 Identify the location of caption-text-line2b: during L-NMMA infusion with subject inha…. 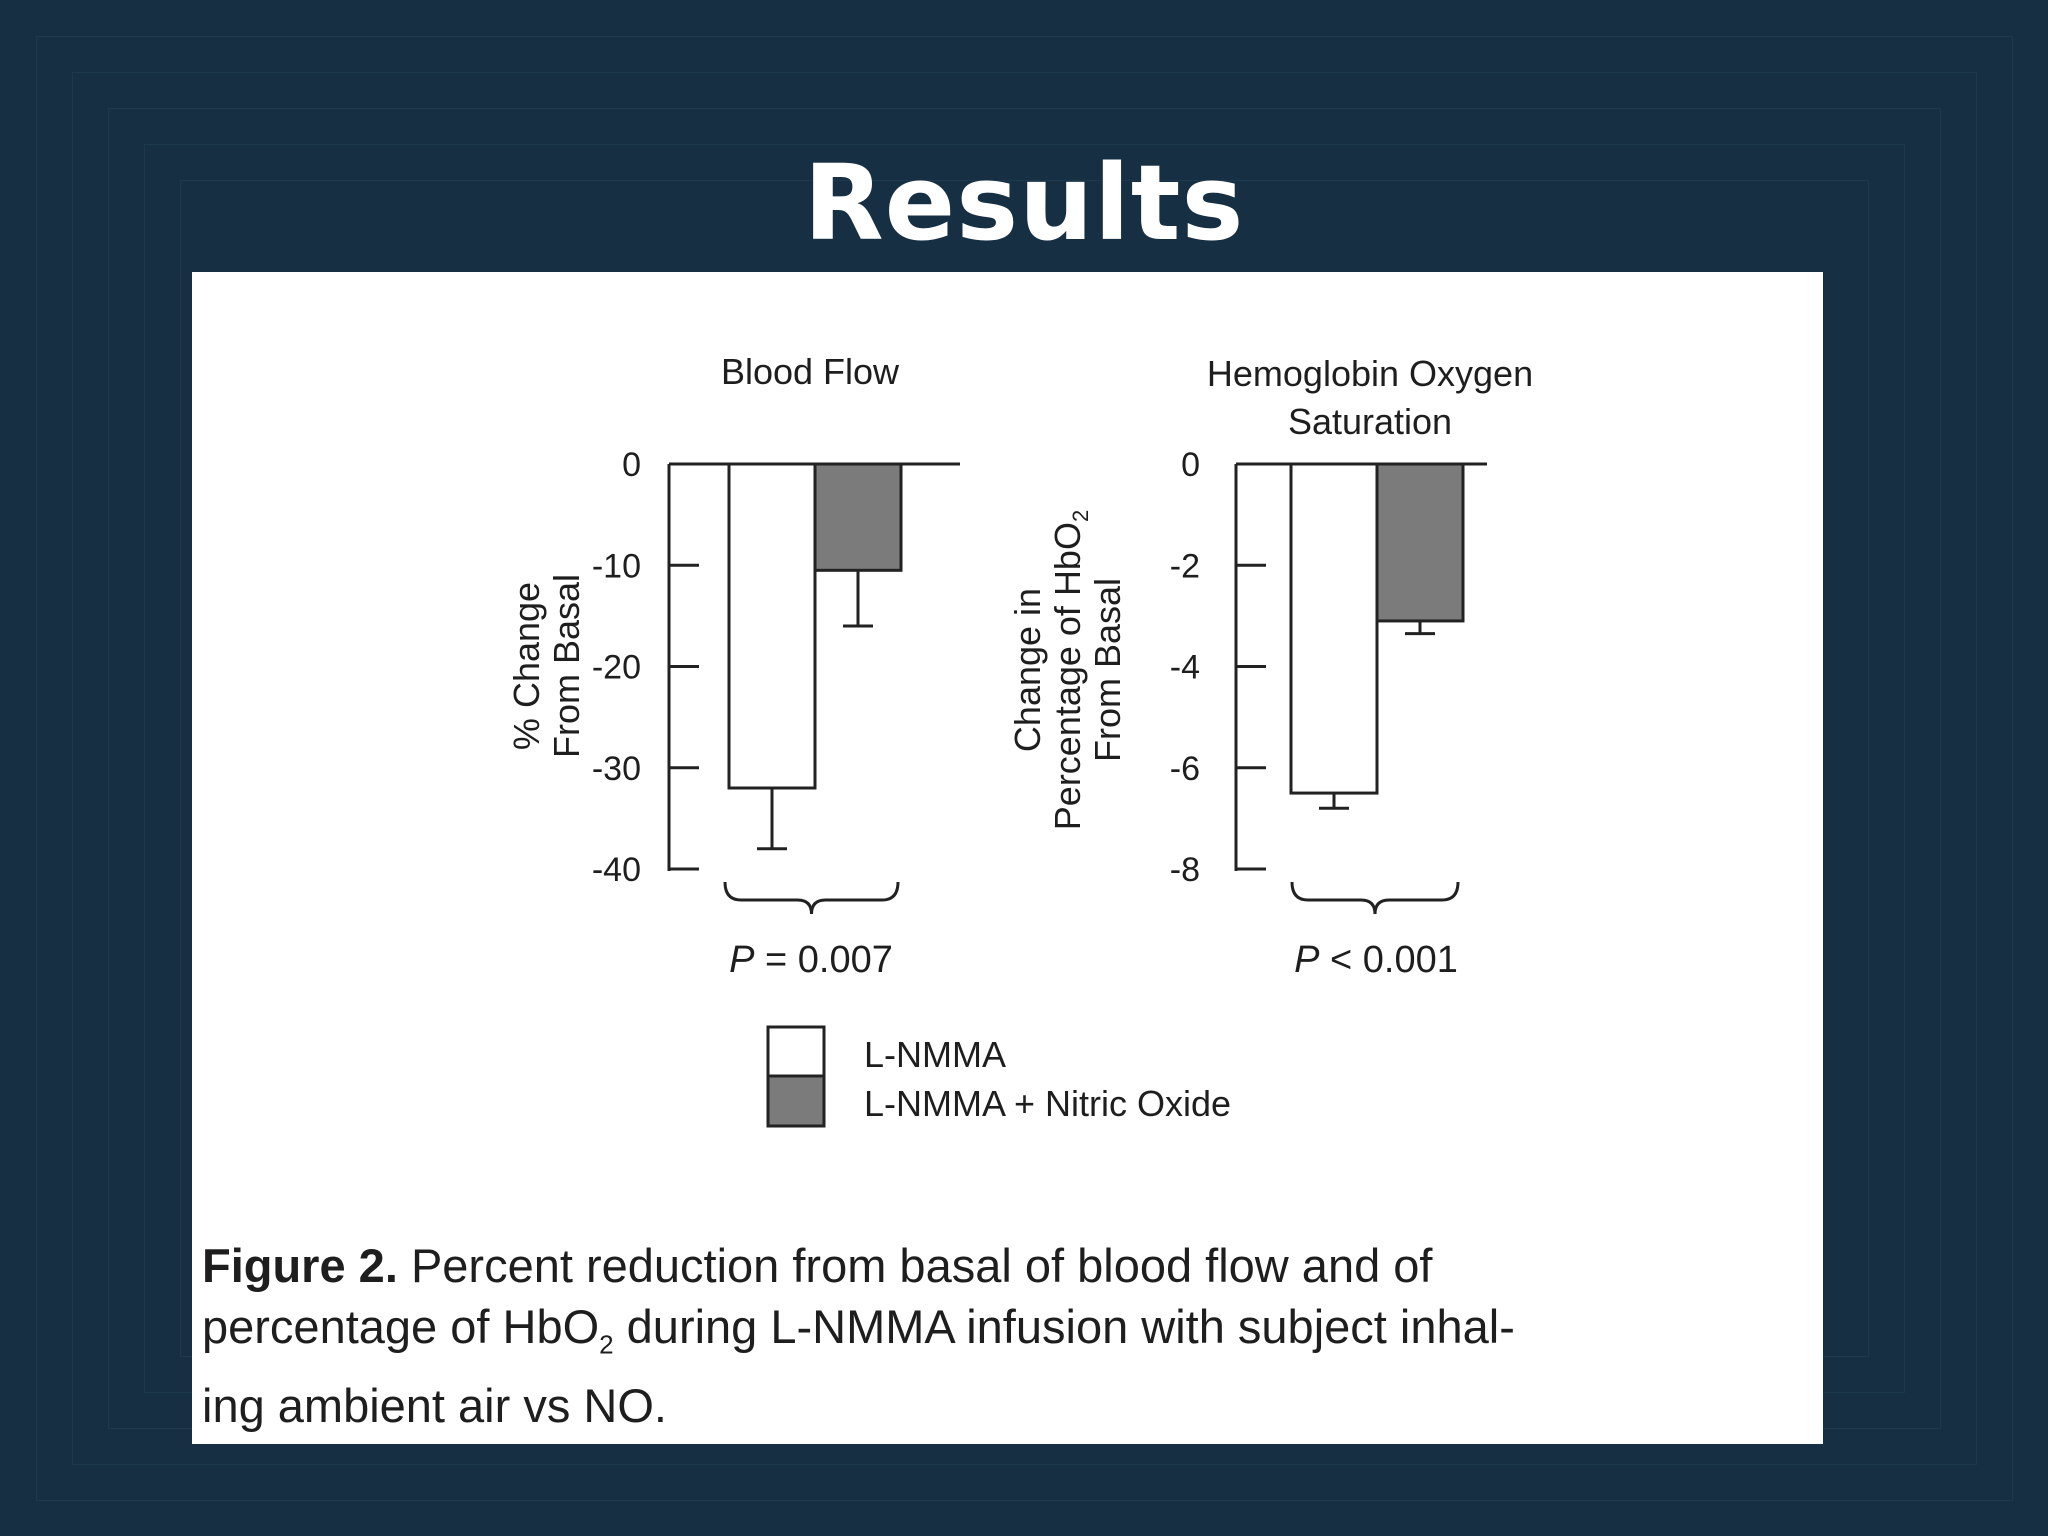
(1064, 1326).